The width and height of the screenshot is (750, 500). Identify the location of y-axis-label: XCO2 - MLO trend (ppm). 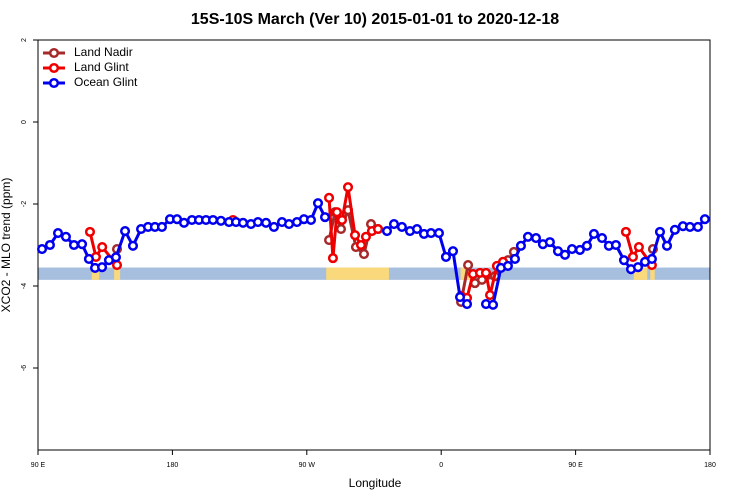
(6, 245).